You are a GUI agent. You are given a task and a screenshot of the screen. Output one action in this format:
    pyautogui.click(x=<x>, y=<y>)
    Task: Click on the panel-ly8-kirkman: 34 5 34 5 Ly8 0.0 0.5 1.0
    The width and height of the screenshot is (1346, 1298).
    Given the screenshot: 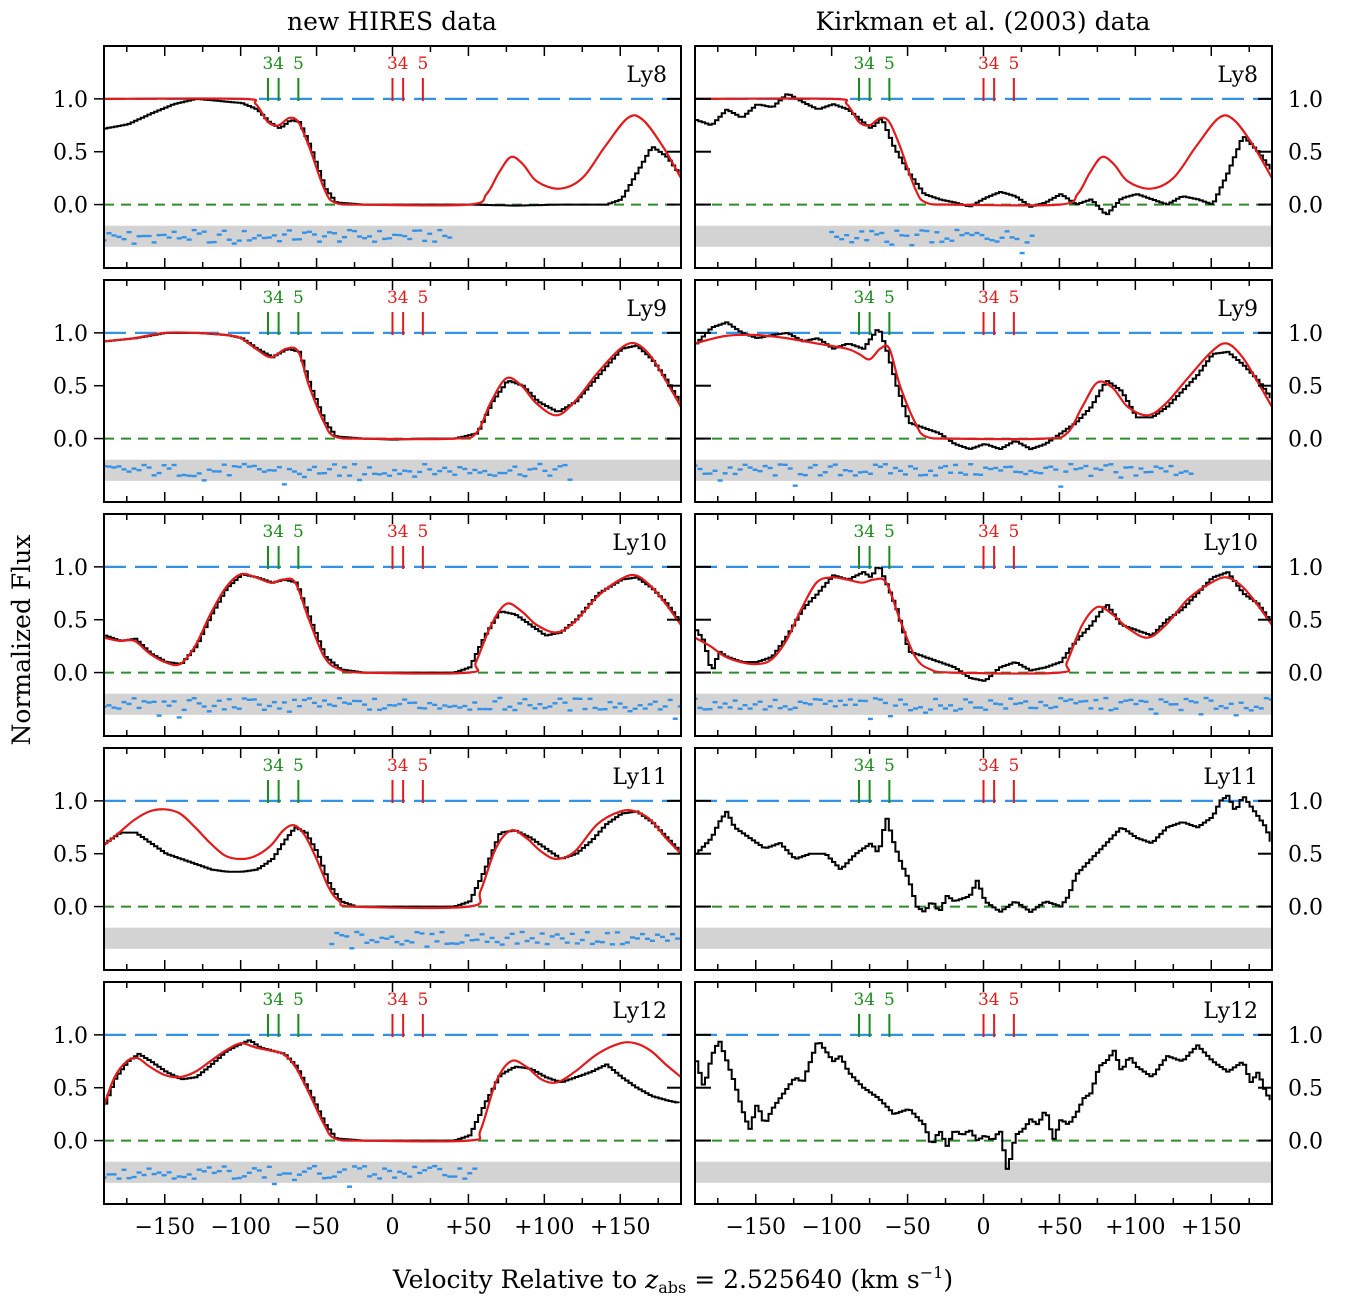 What is the action you would take?
    pyautogui.click(x=1008, y=157)
    